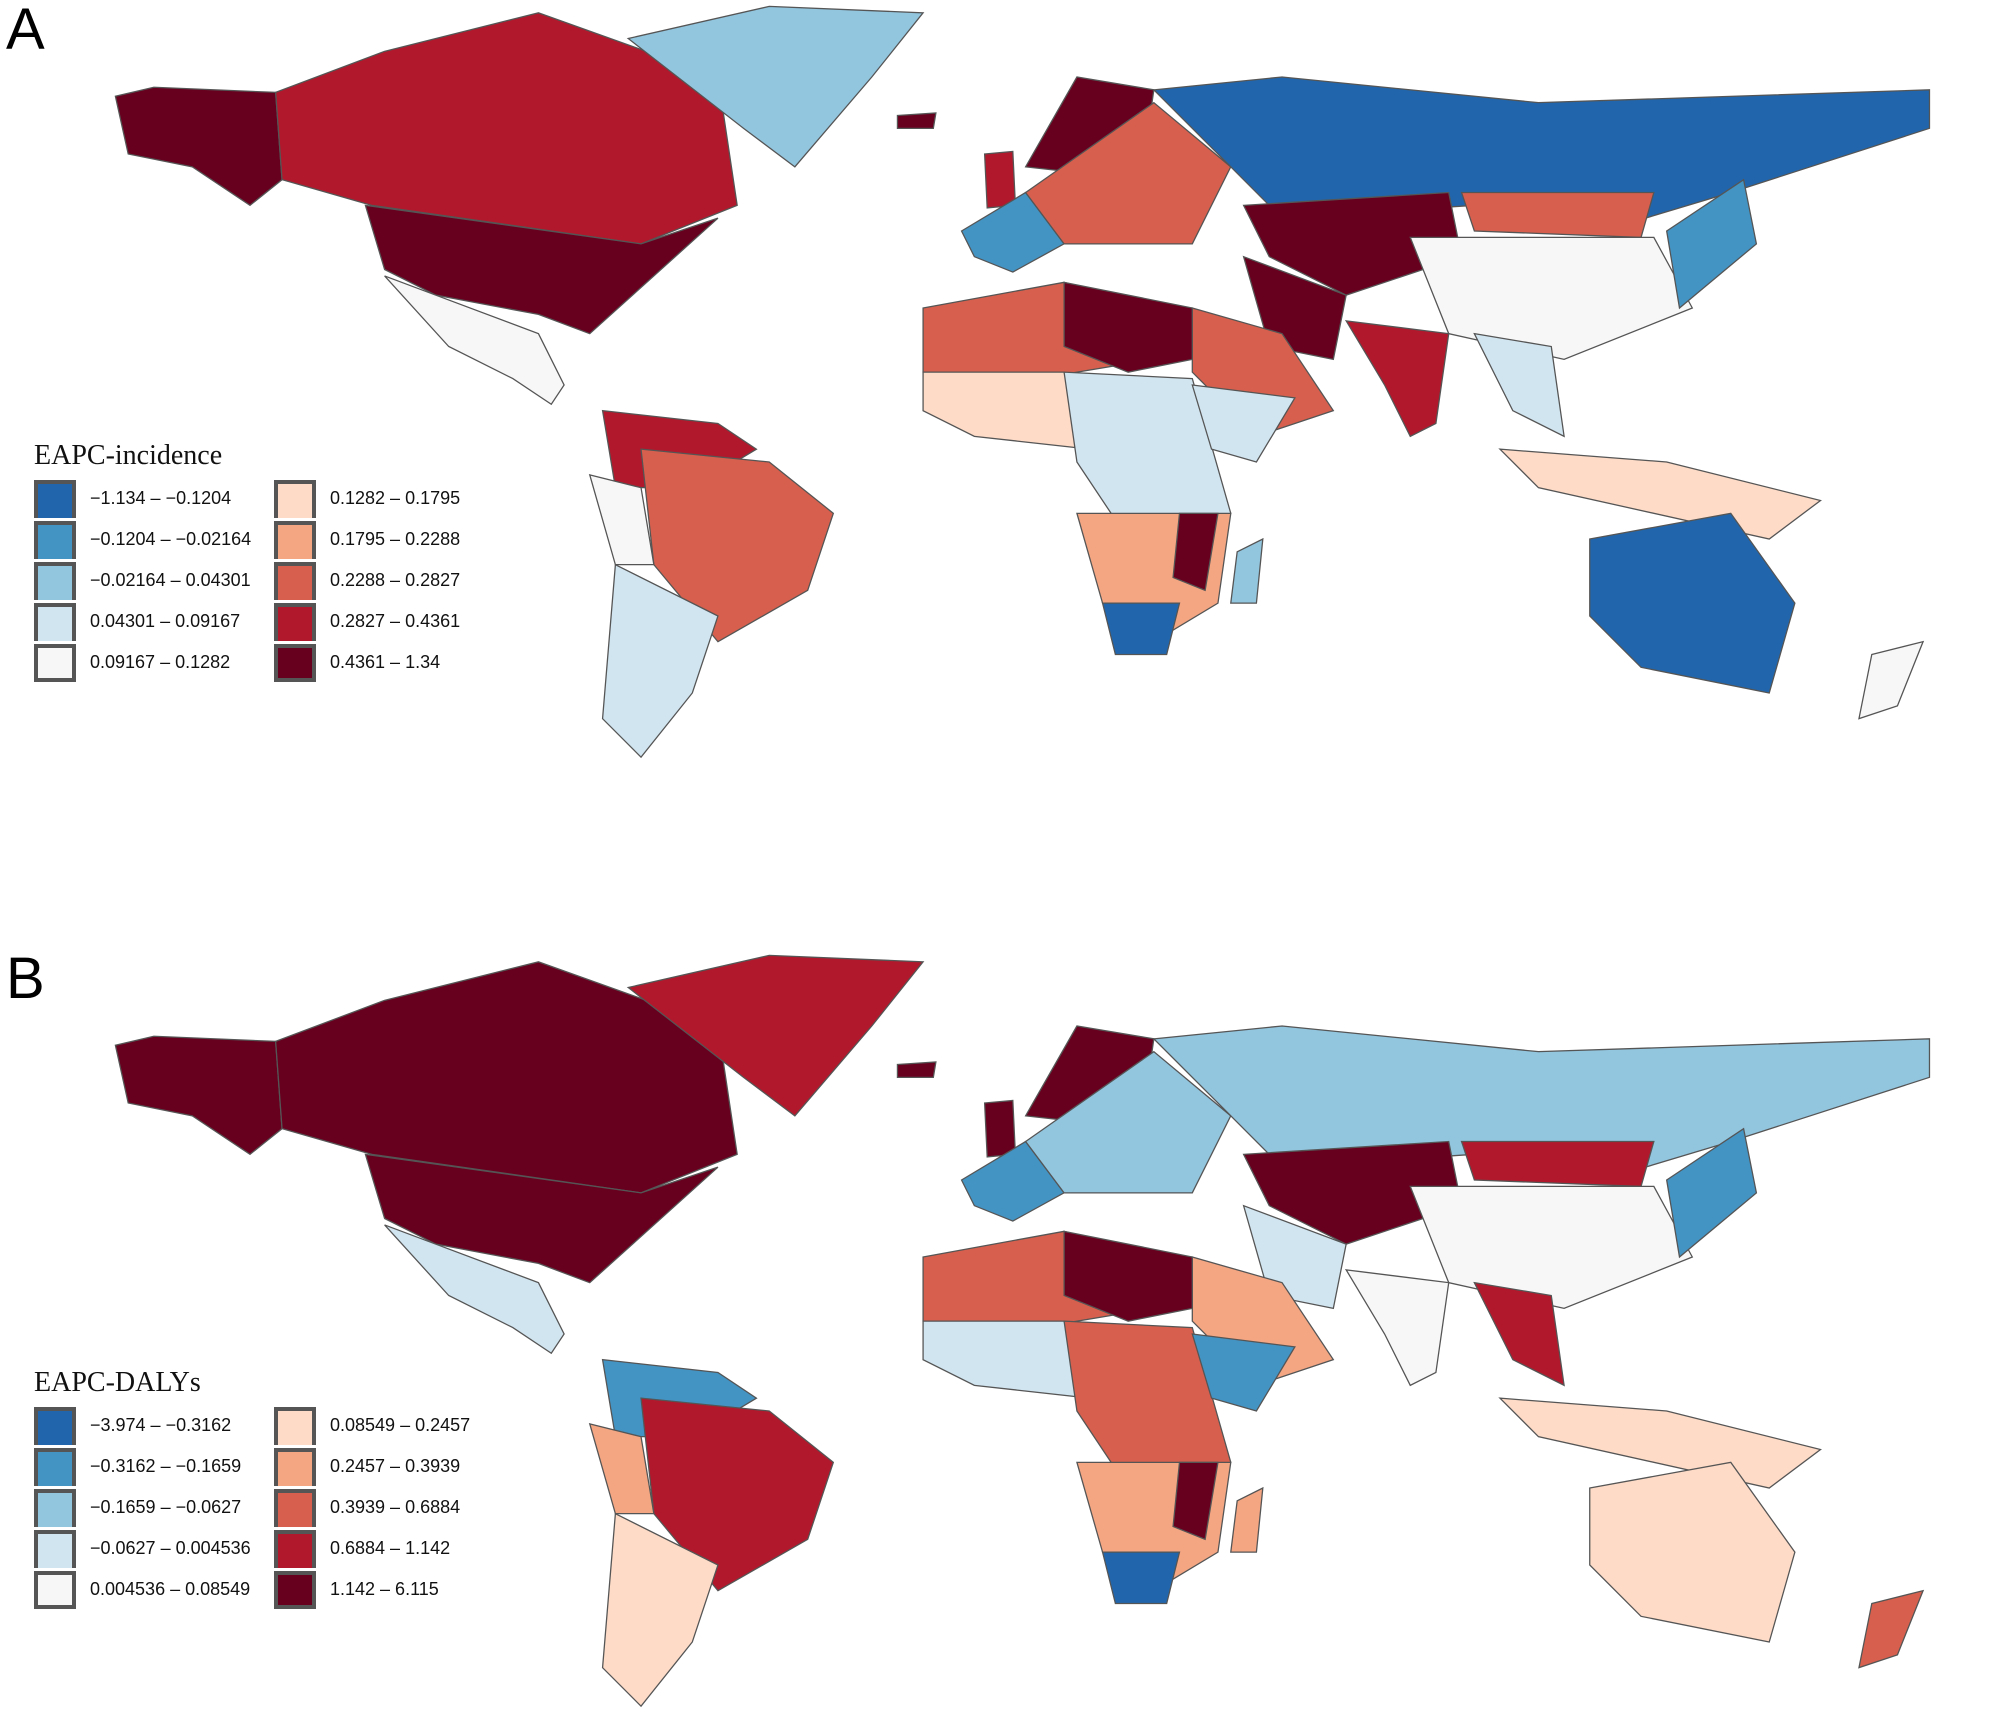  I want to click on legend-label: 0.1282 – 0.1795, so click(395, 498).